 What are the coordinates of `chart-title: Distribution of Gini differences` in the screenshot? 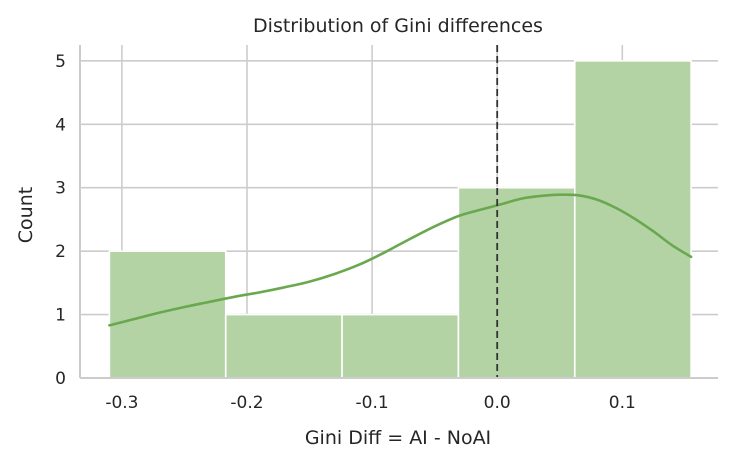 It's located at (398, 26).